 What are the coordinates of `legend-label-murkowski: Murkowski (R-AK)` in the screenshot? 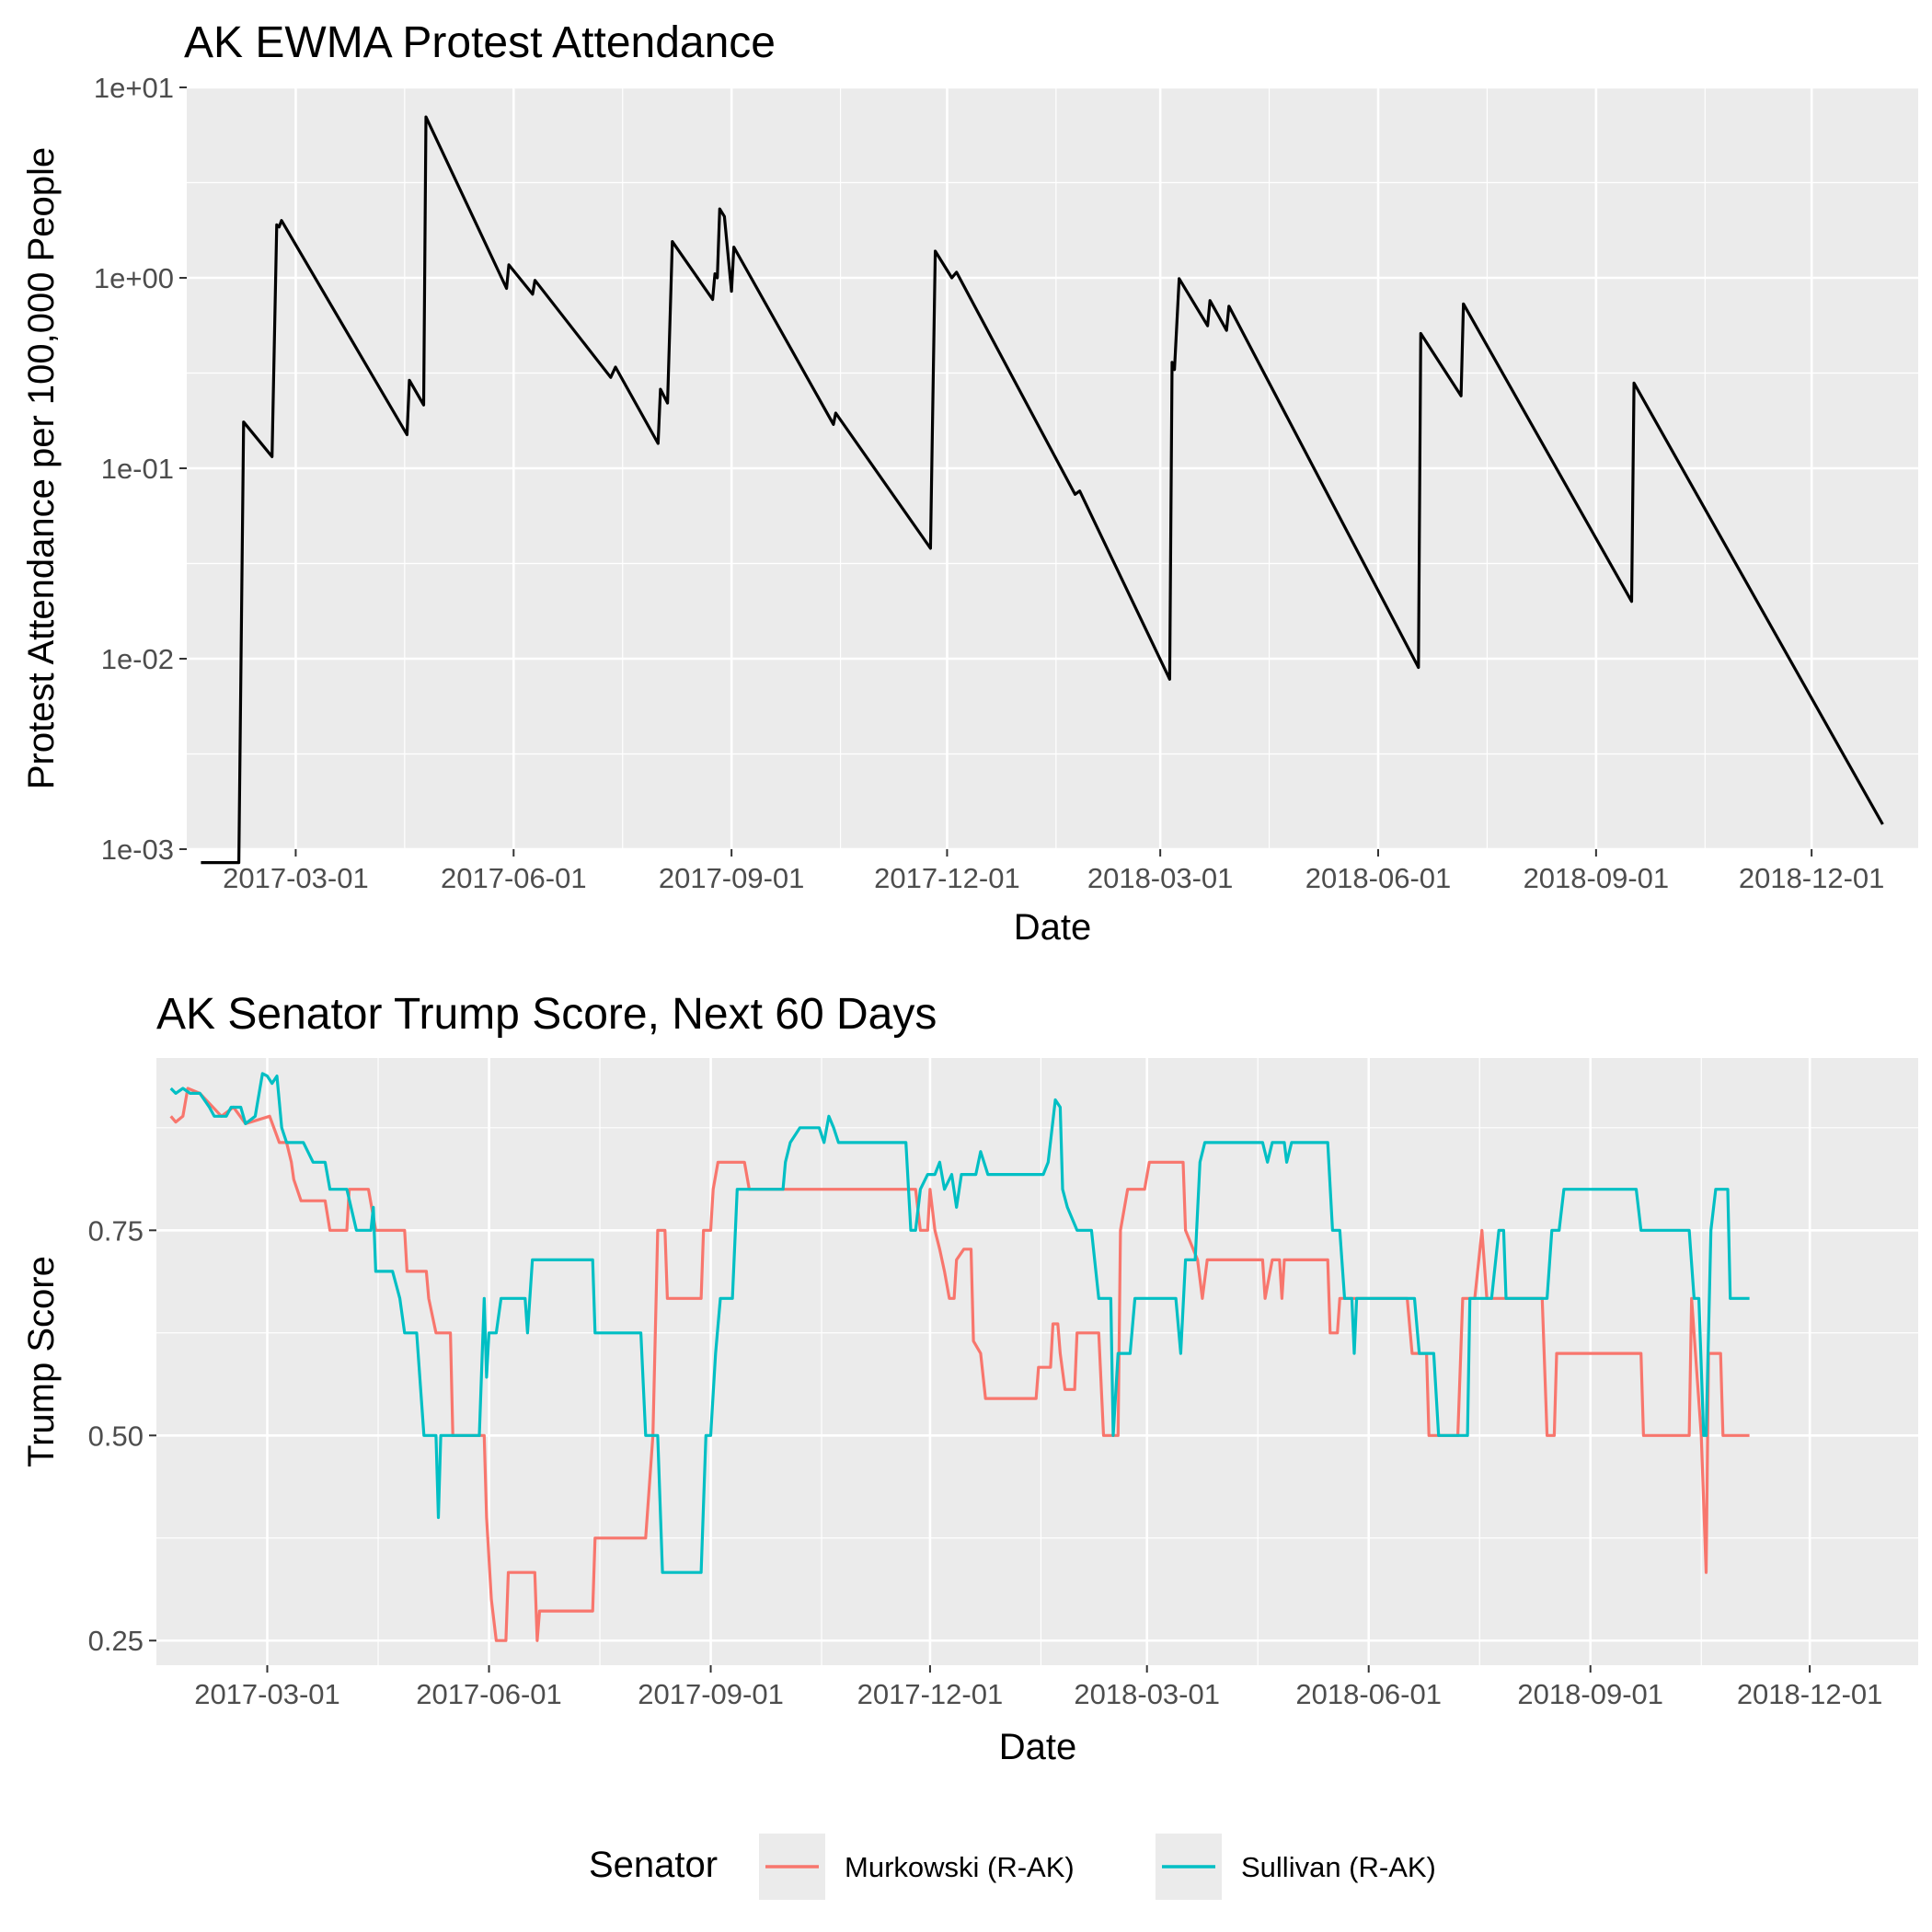 It's located at (960, 1867).